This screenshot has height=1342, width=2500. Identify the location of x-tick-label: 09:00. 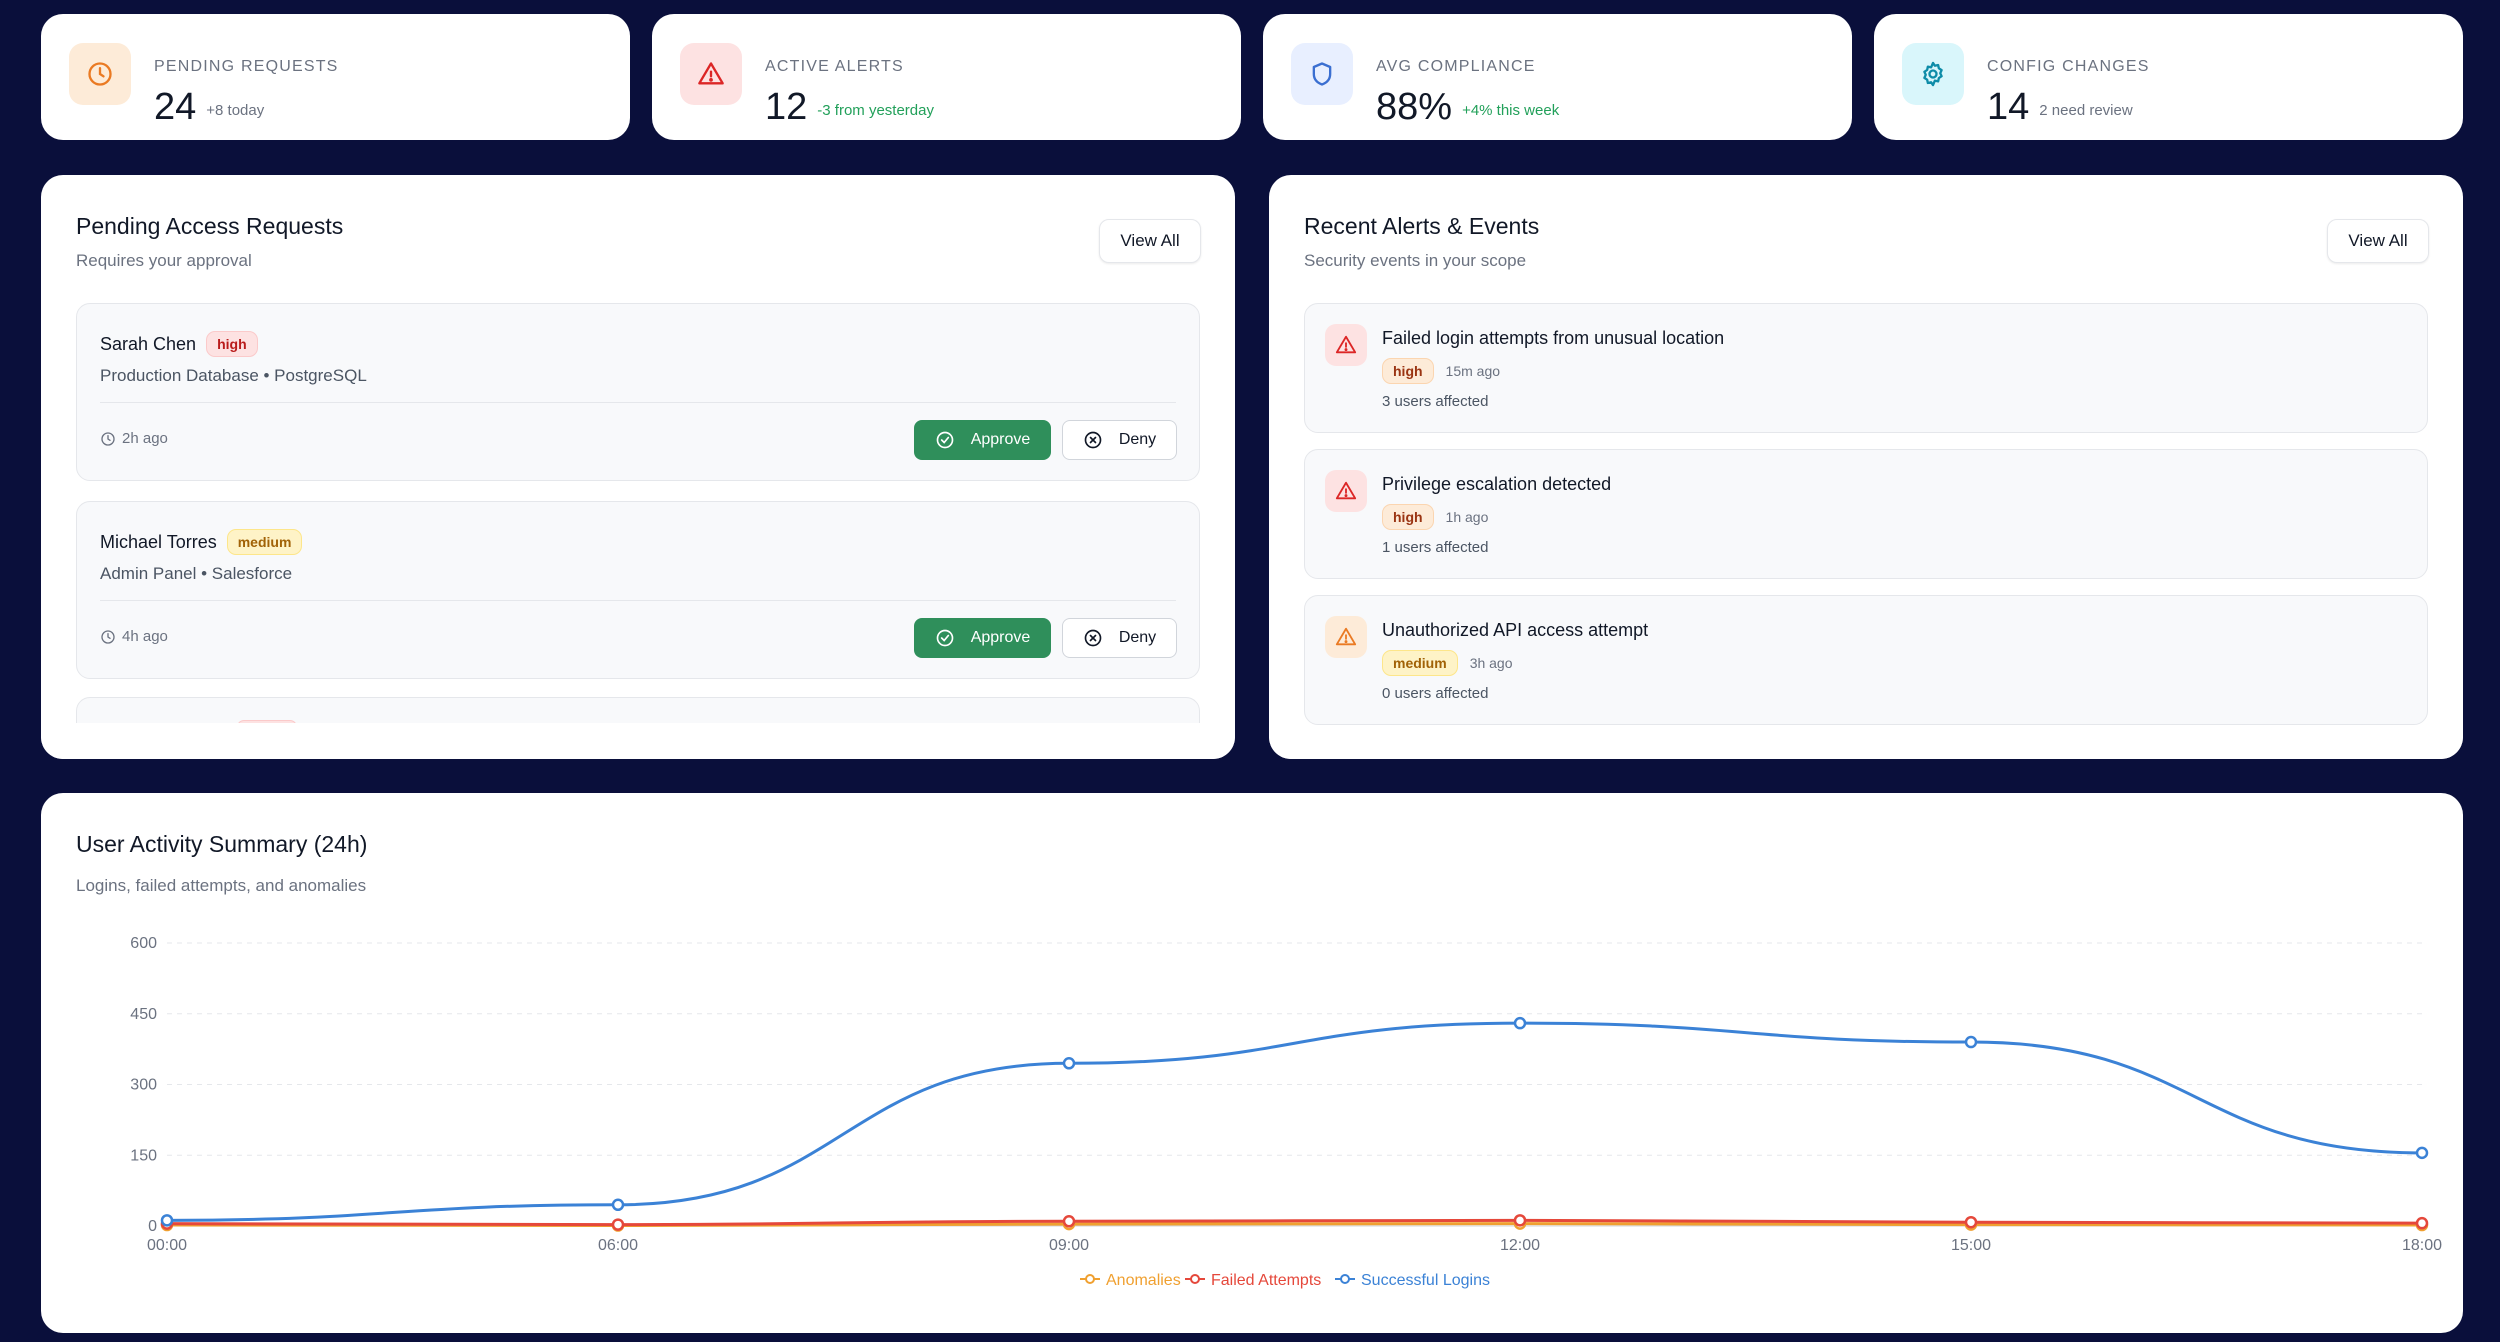
(1069, 1245).